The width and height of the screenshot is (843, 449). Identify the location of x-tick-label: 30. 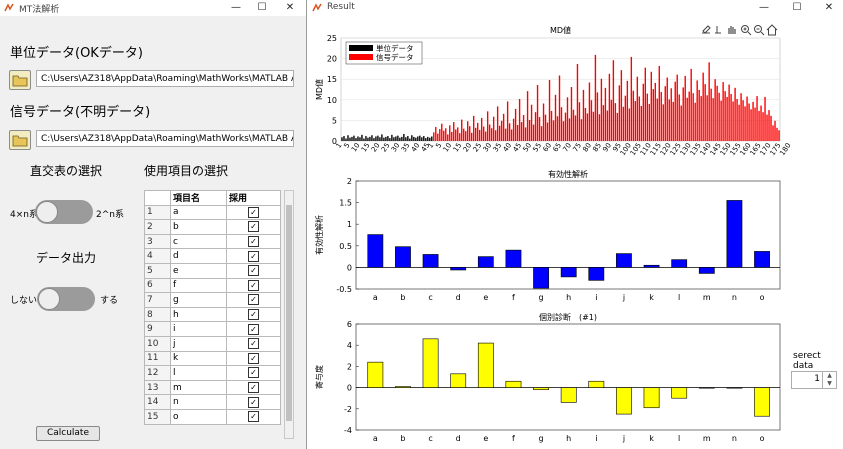
(488, 148).